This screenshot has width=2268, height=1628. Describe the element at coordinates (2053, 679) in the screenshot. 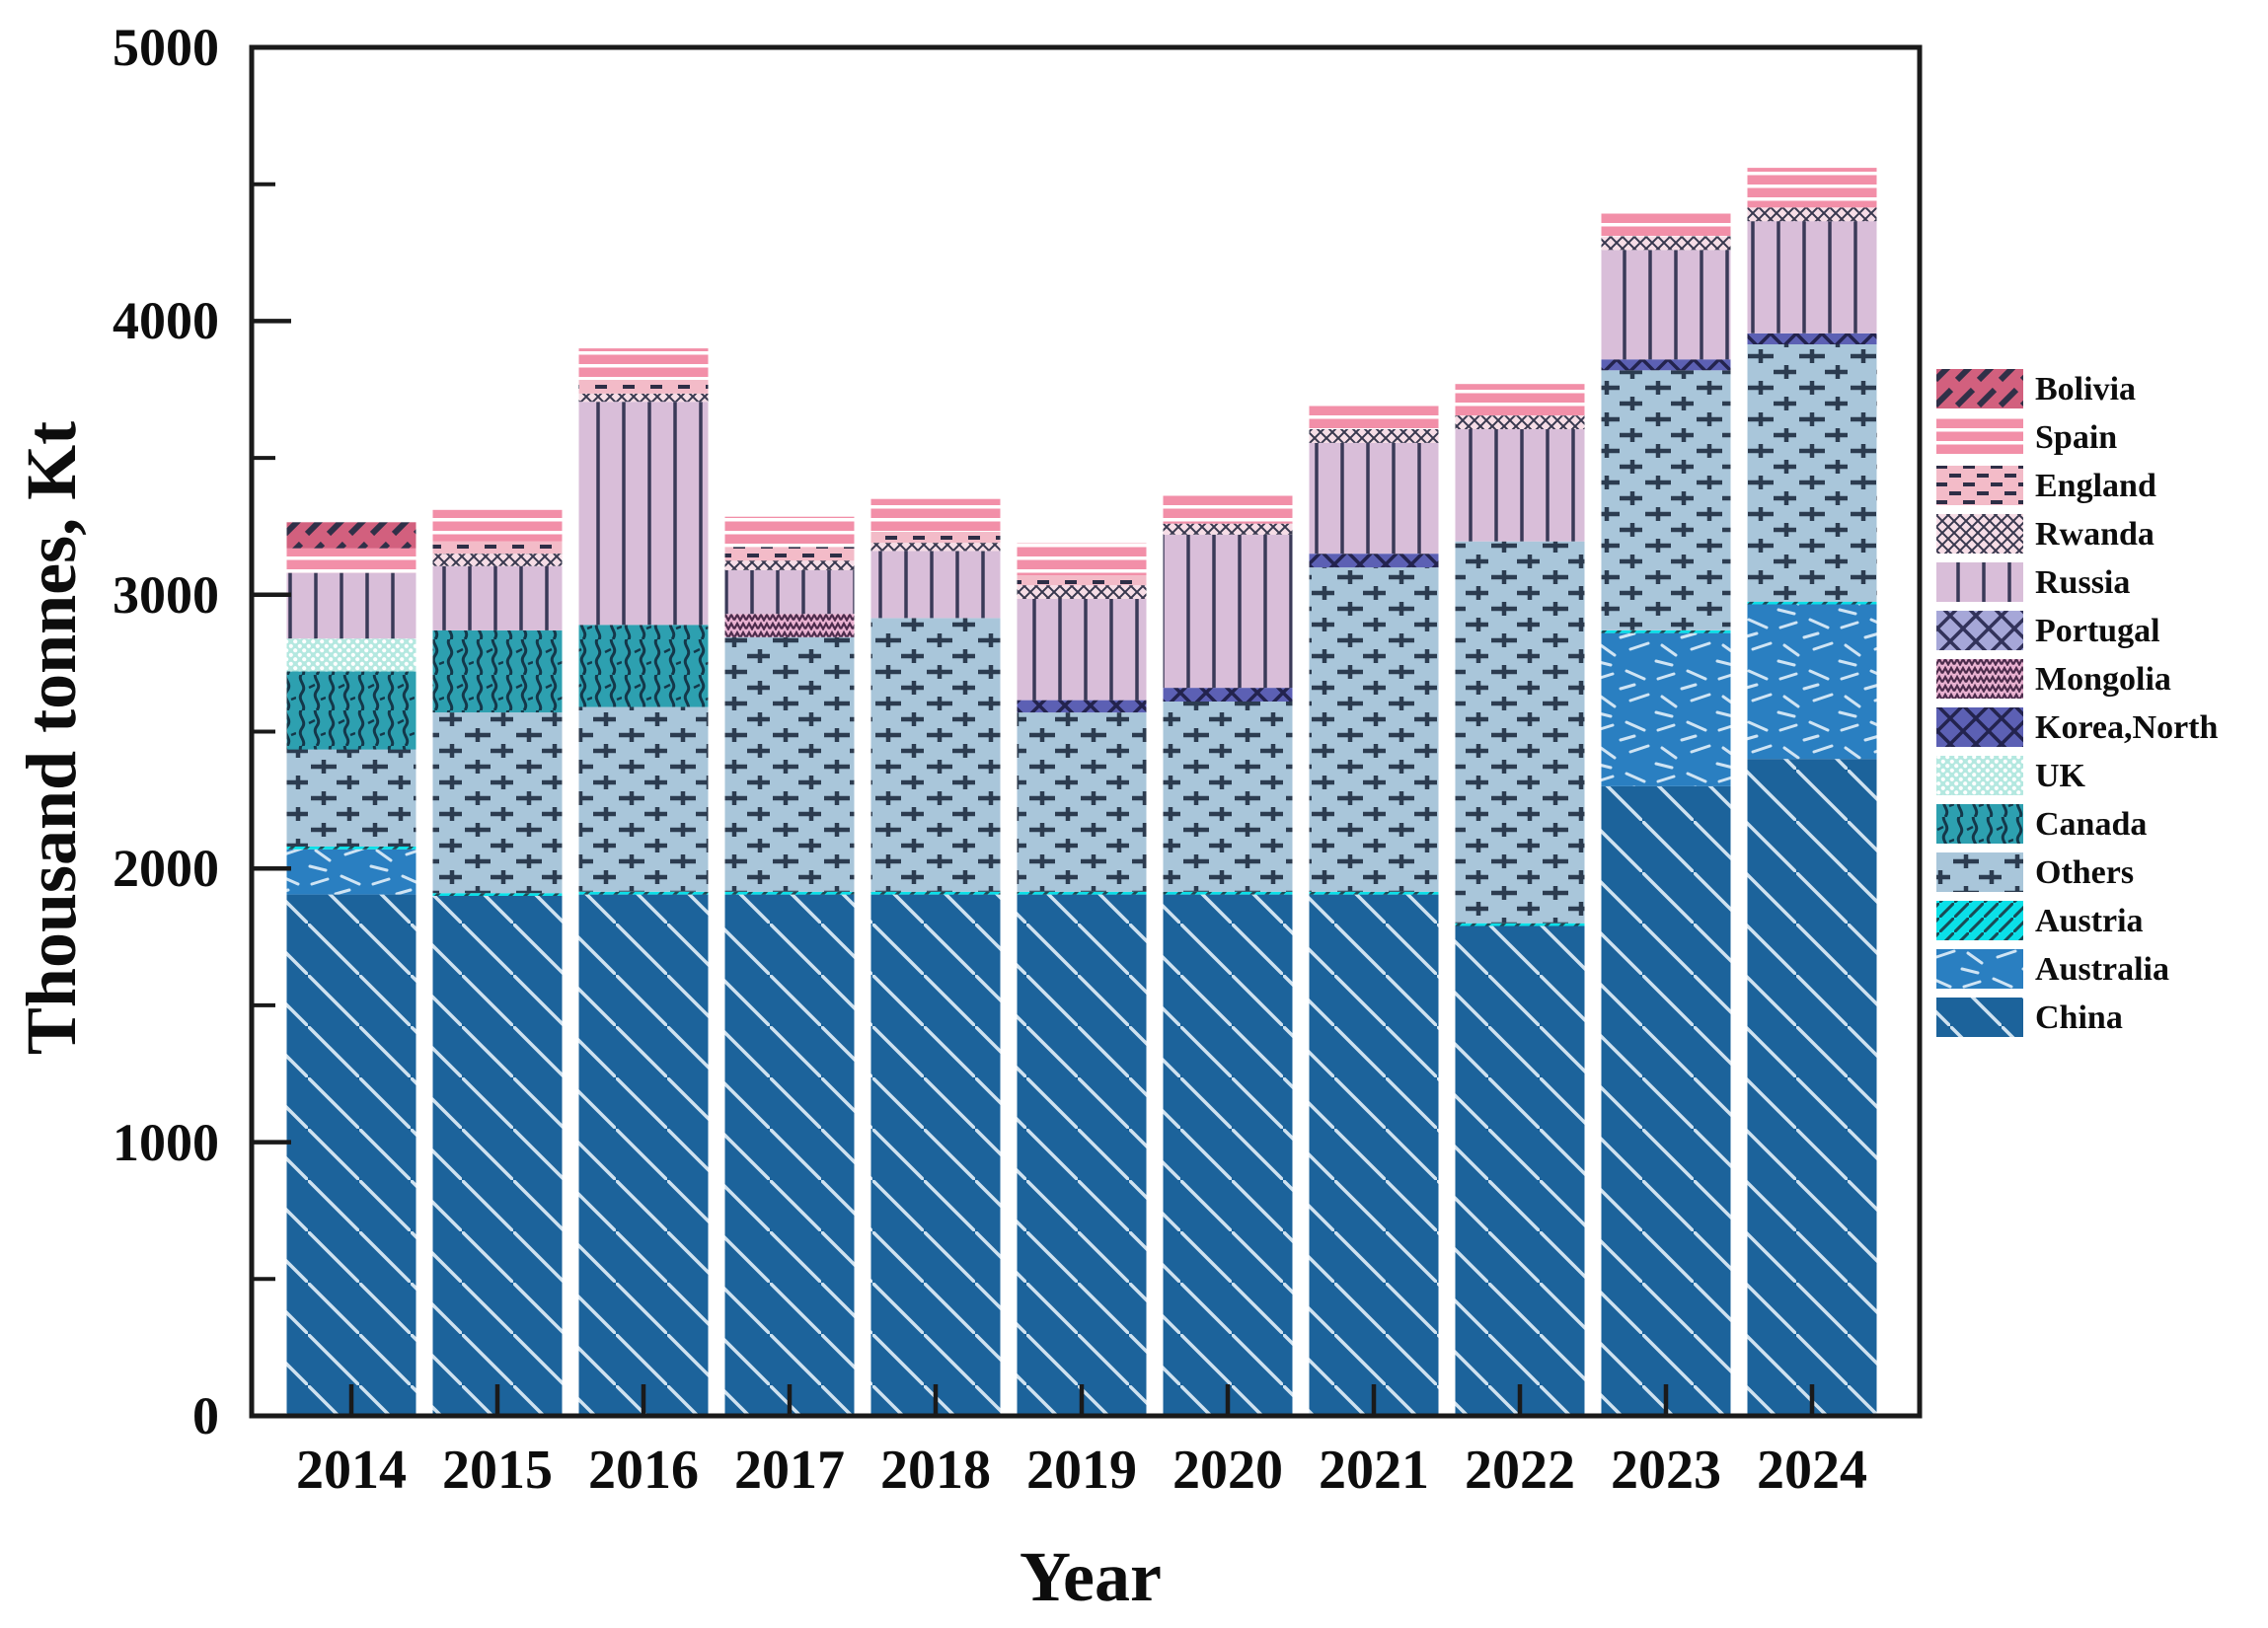

I see `legend-item-mongolia: Mongolia` at that location.